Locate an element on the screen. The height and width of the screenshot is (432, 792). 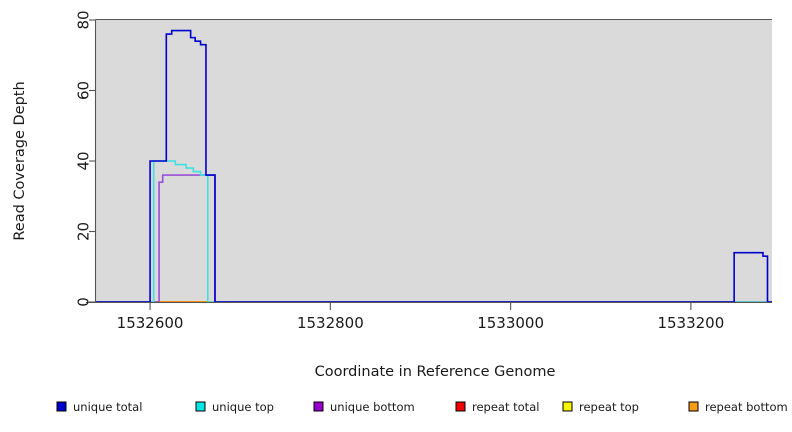
x-tick-label: 1533000 is located at coordinates (510, 323).